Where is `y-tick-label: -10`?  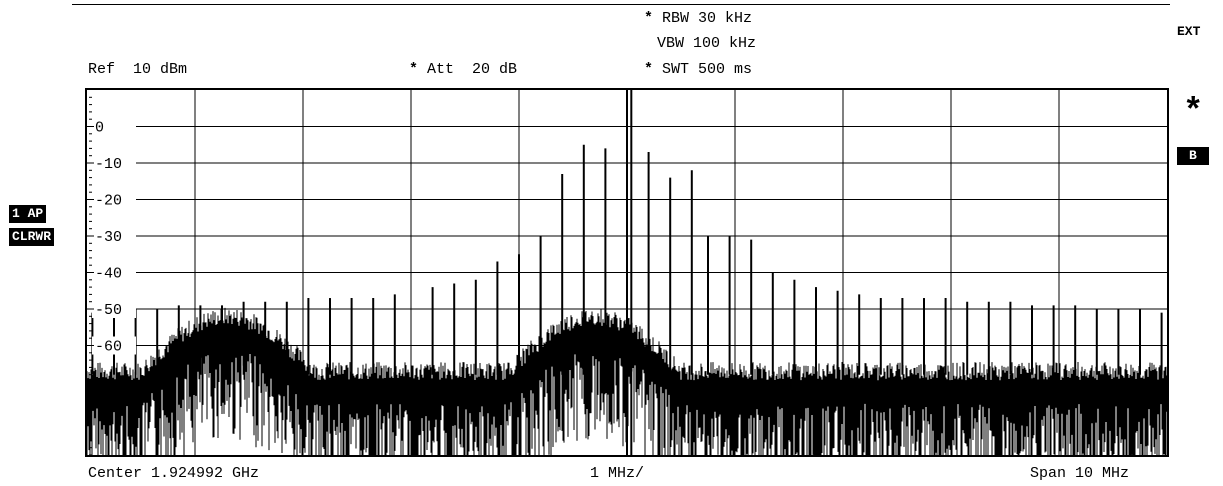
y-tick-label: -10 is located at coordinates (108, 164).